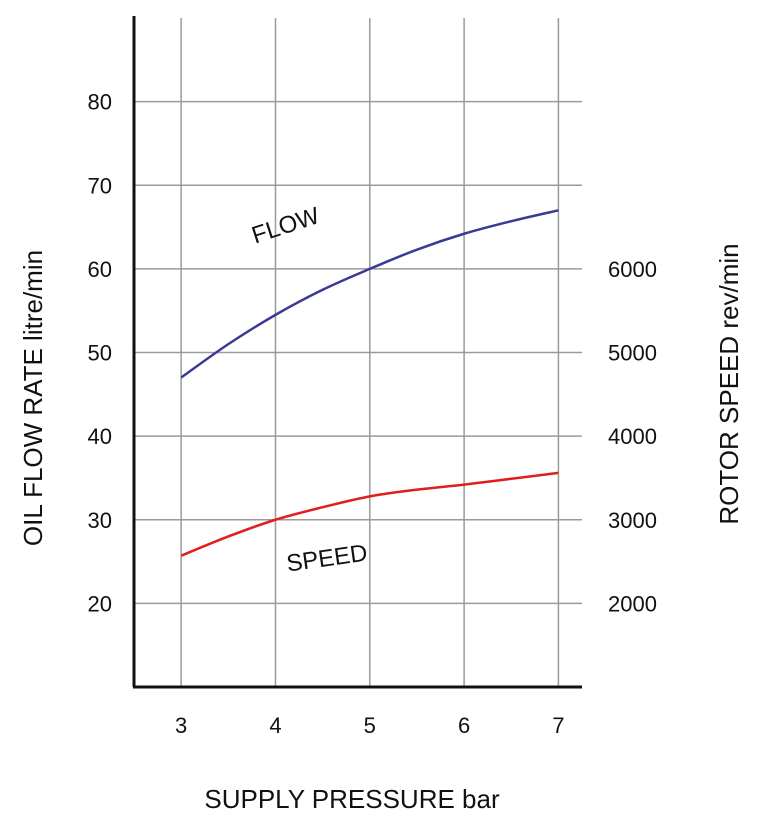 Image resolution: width=758 pixels, height=822 pixels. What do you see at coordinates (100, 185) in the screenshot?
I see `y-tick-label-left: 70` at bounding box center [100, 185].